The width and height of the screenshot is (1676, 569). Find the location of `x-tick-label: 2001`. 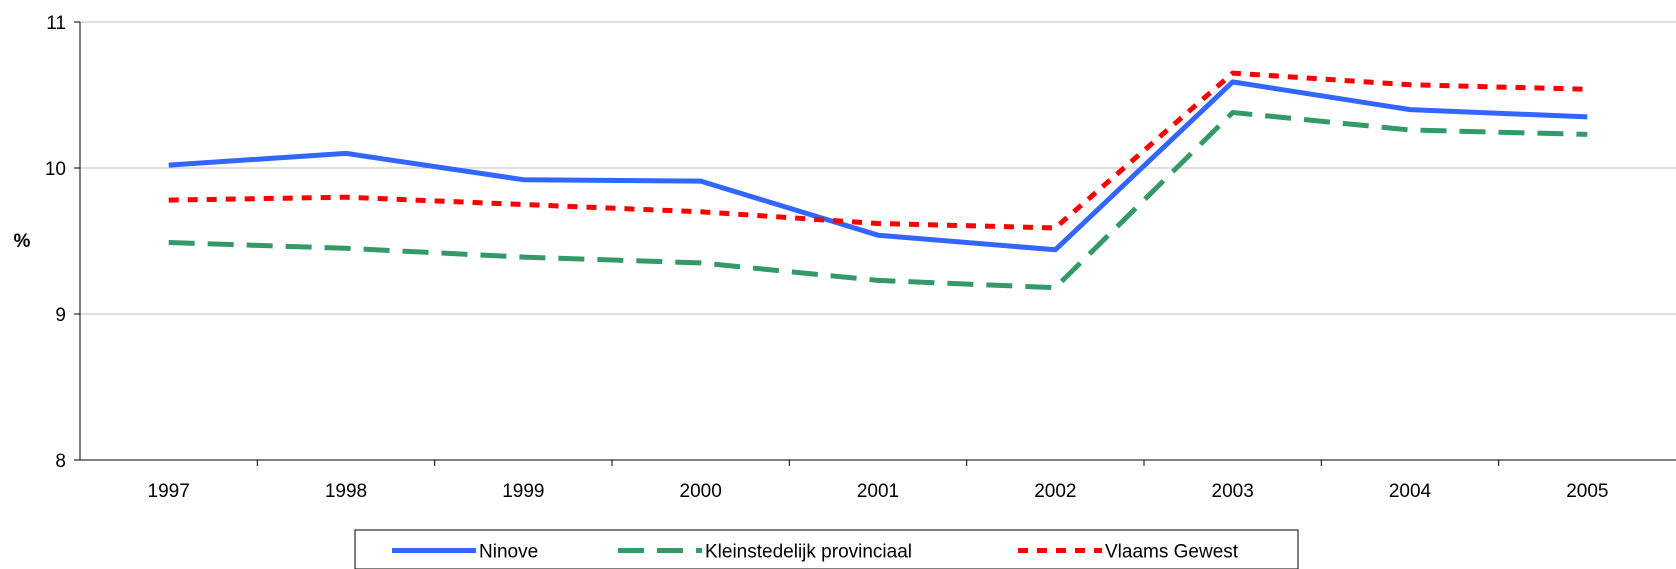

x-tick-label: 2001 is located at coordinates (878, 491).